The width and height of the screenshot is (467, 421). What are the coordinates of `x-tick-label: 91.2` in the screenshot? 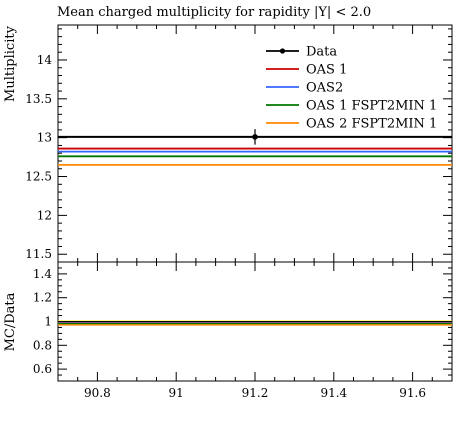 It's located at (255, 393).